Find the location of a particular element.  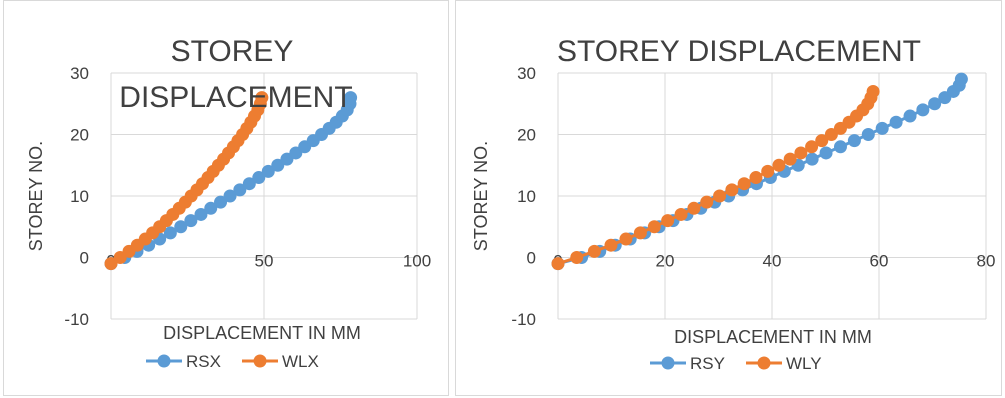

chart-title: STOREY is located at coordinates (232, 51).